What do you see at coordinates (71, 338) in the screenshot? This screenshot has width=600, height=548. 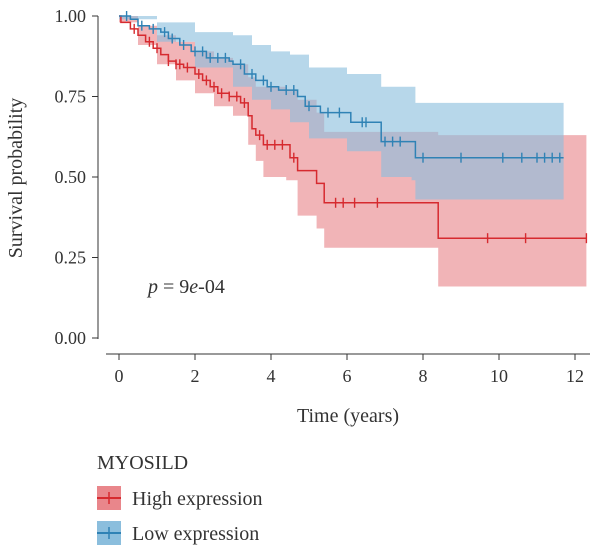 I see `y-tick-label: 0.00` at bounding box center [71, 338].